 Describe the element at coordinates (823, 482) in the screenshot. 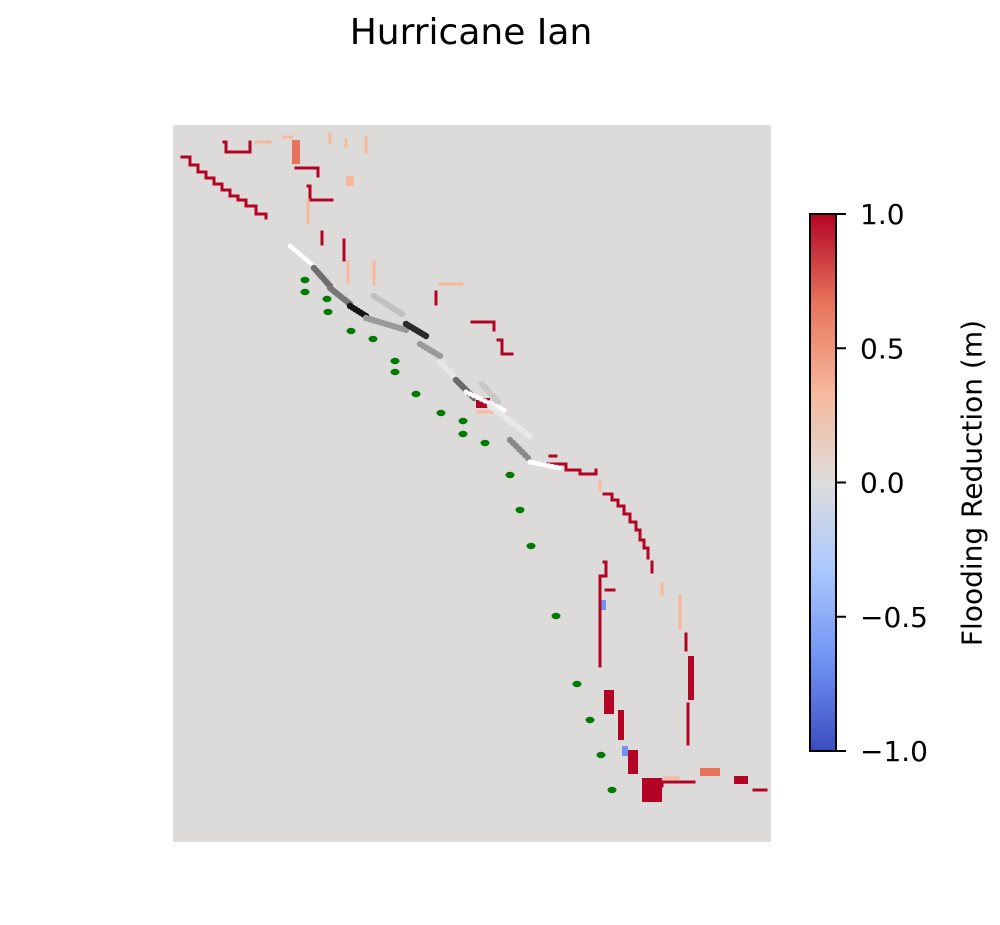

I see `colorbar` at that location.